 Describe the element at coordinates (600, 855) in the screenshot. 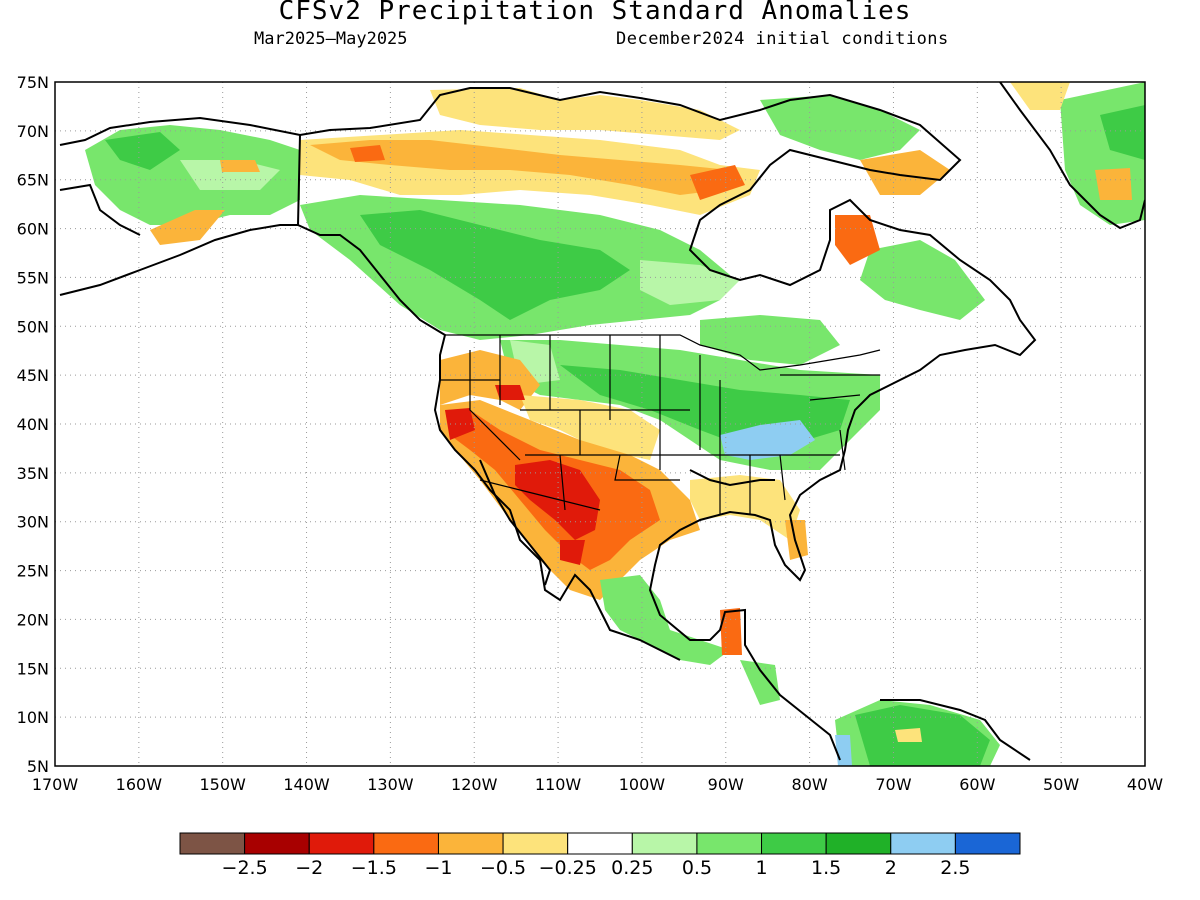

I see `colorbar: −2.5 −2 −1.5 −1 −0.5 −0.25 0.25 0.5 1 1.5 2 2.5` at that location.